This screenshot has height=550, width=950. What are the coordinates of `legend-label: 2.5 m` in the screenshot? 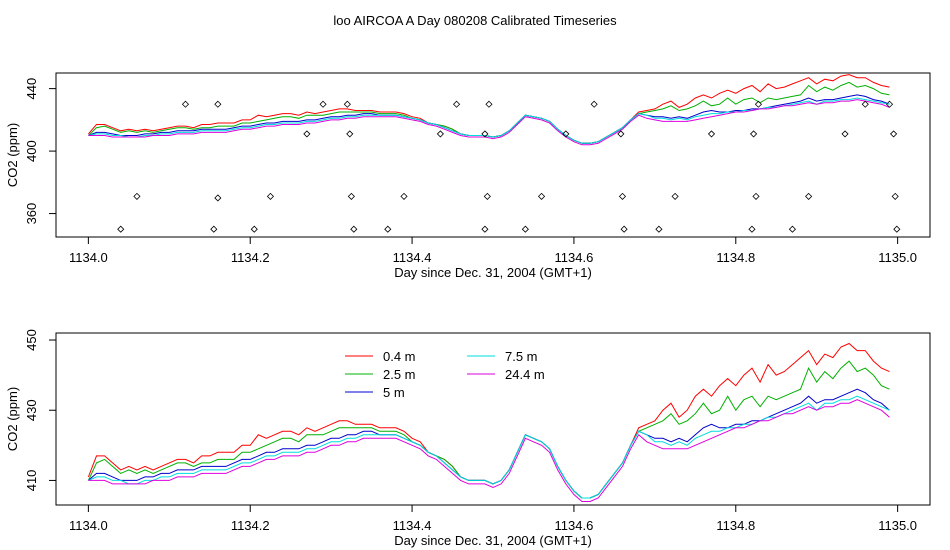 It's located at (399, 374).